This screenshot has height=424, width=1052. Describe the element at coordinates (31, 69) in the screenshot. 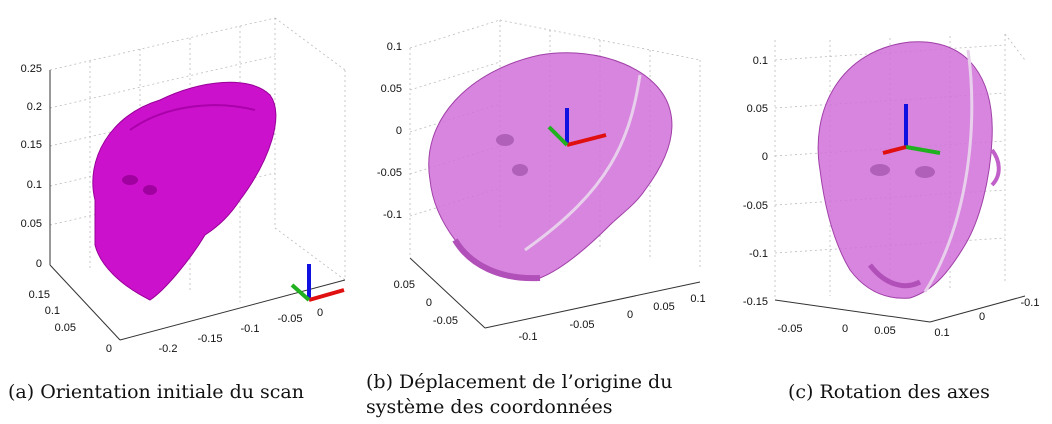

I see `z-tick: 0.25` at that location.